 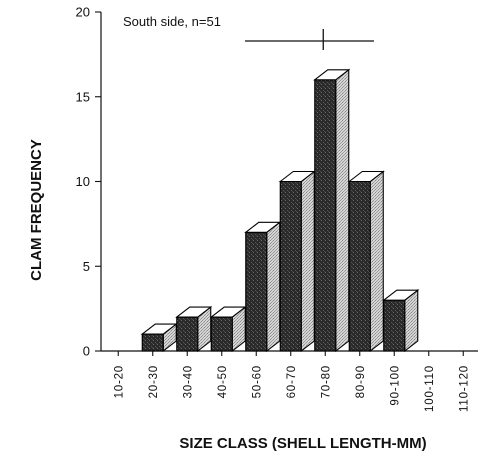 I want to click on x-tick-label: 40-50, so click(x=223, y=381).